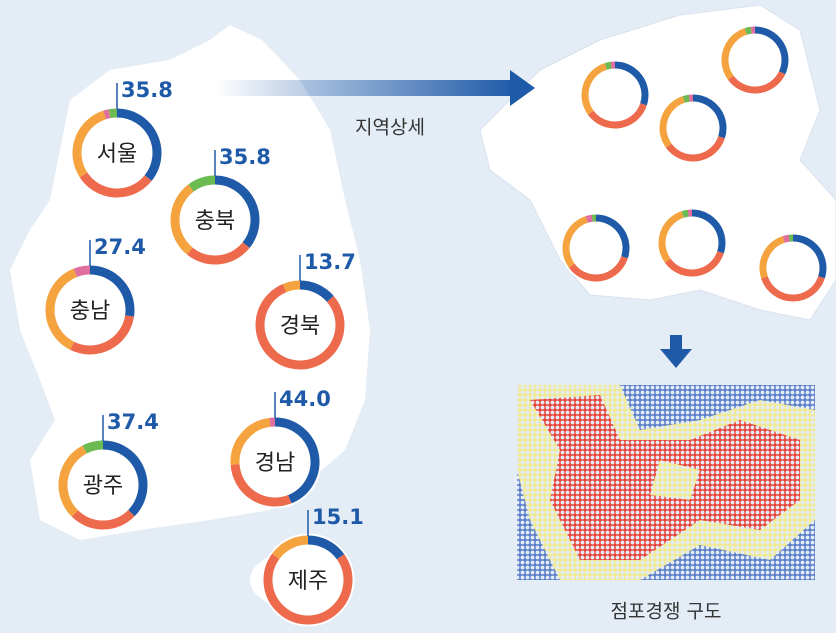 This screenshot has width=836, height=633. I want to click on arrow-head, so click(522, 88).